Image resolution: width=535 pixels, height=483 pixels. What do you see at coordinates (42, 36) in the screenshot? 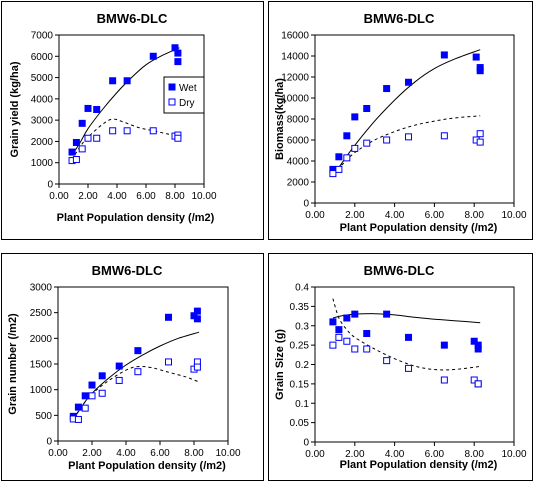
I see `y-tick-label: 7000` at bounding box center [42, 36].